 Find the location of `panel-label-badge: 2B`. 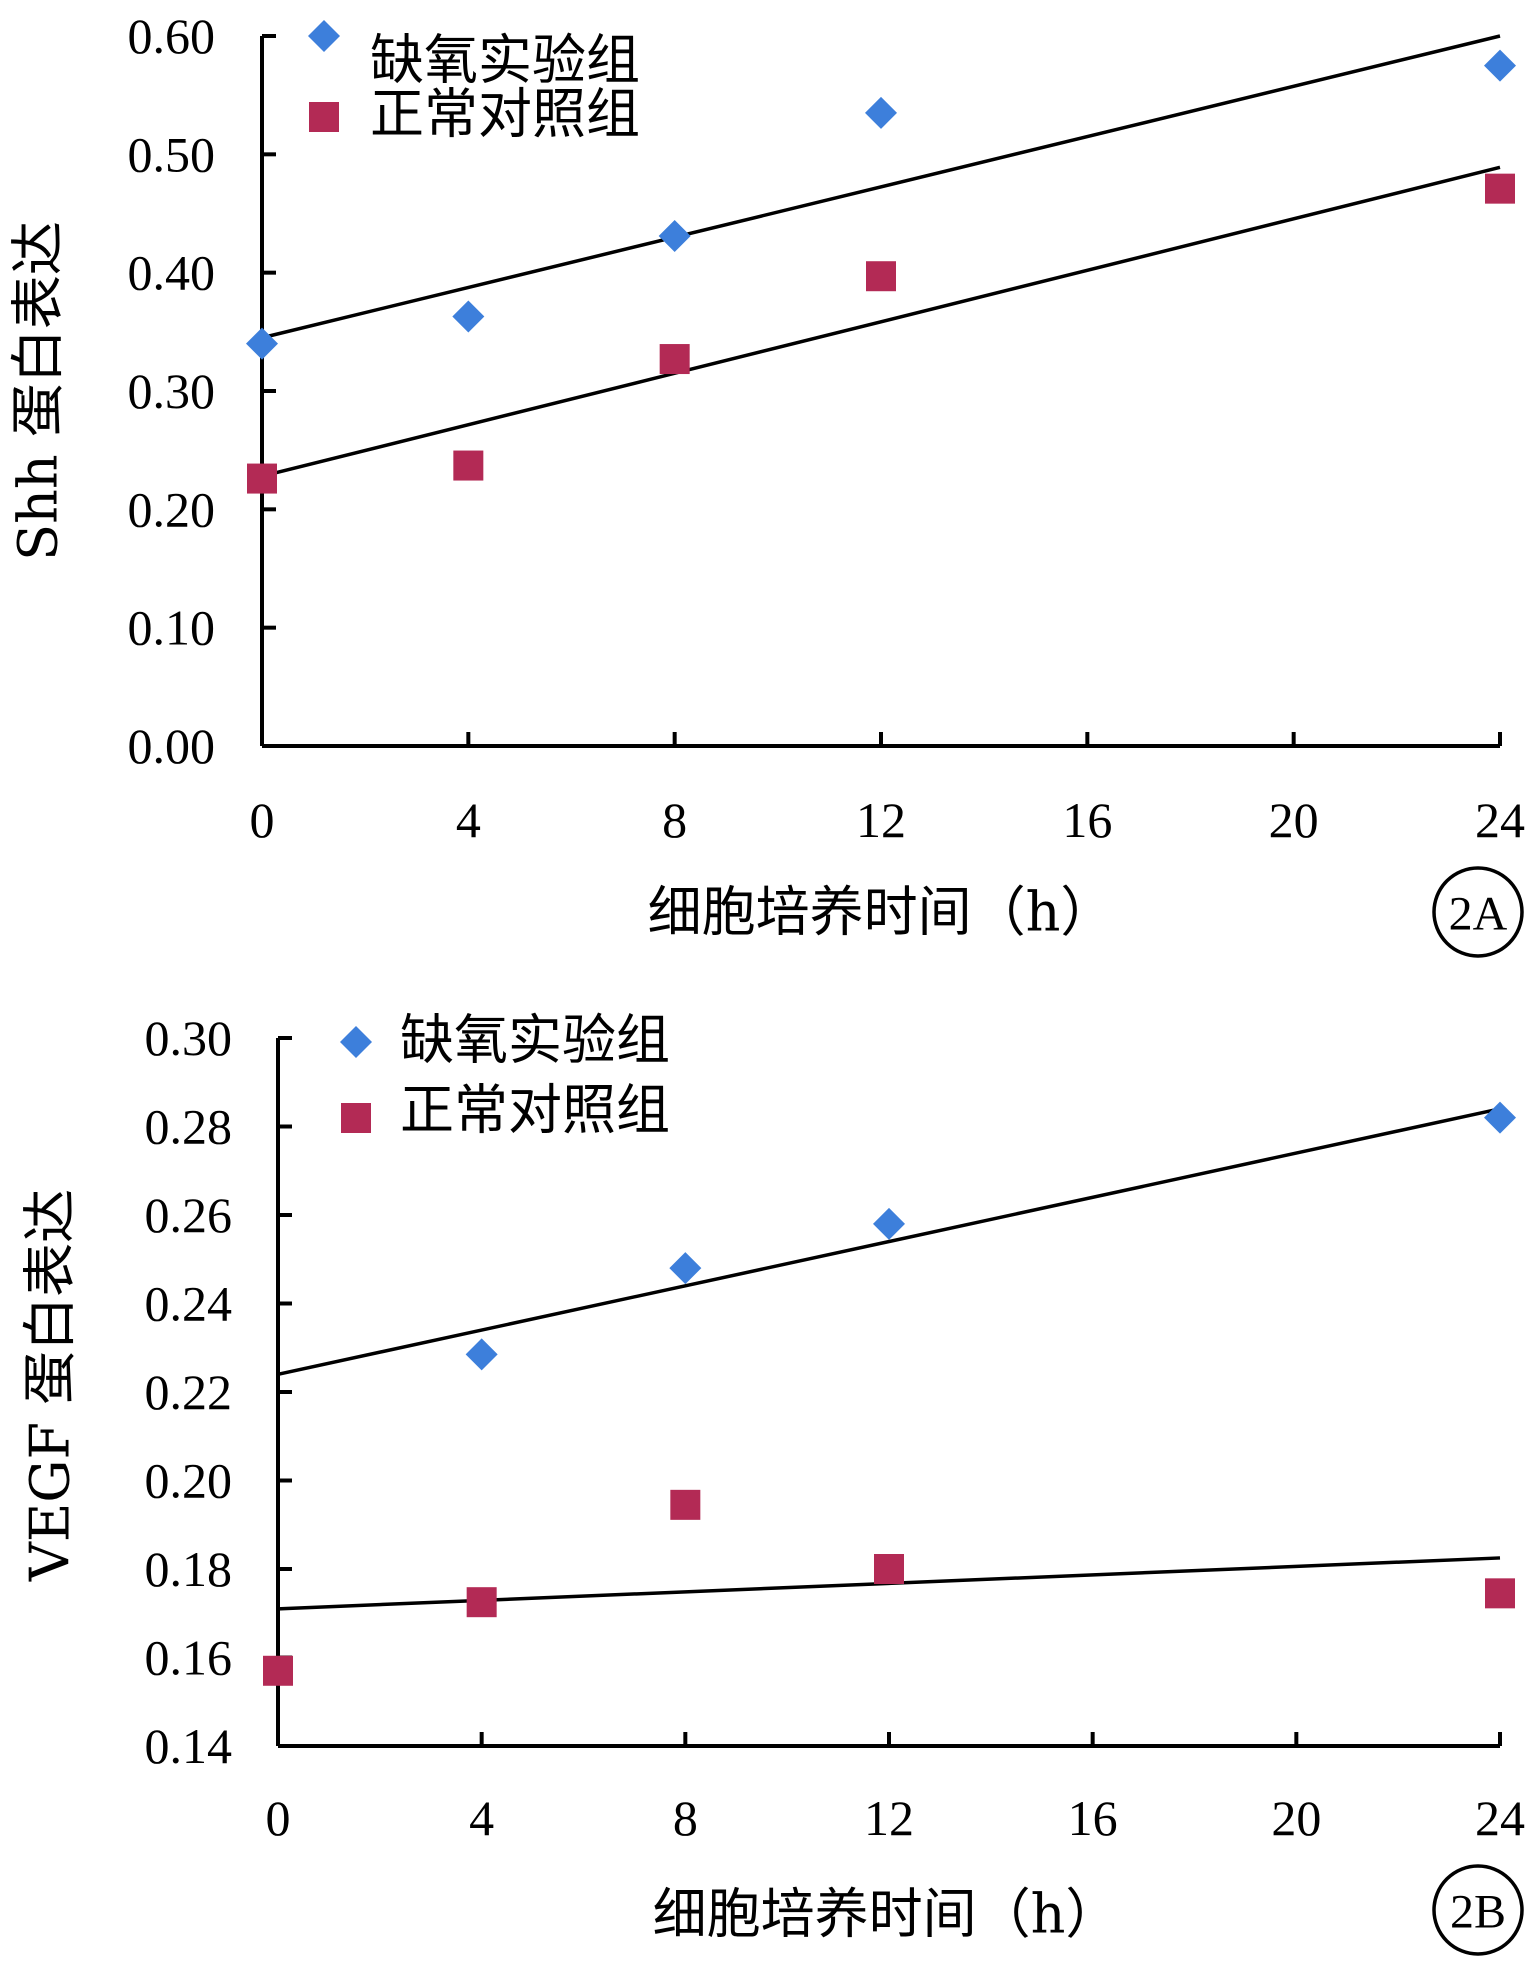

panel-label-badge: 2B is located at coordinates (1478, 1910).